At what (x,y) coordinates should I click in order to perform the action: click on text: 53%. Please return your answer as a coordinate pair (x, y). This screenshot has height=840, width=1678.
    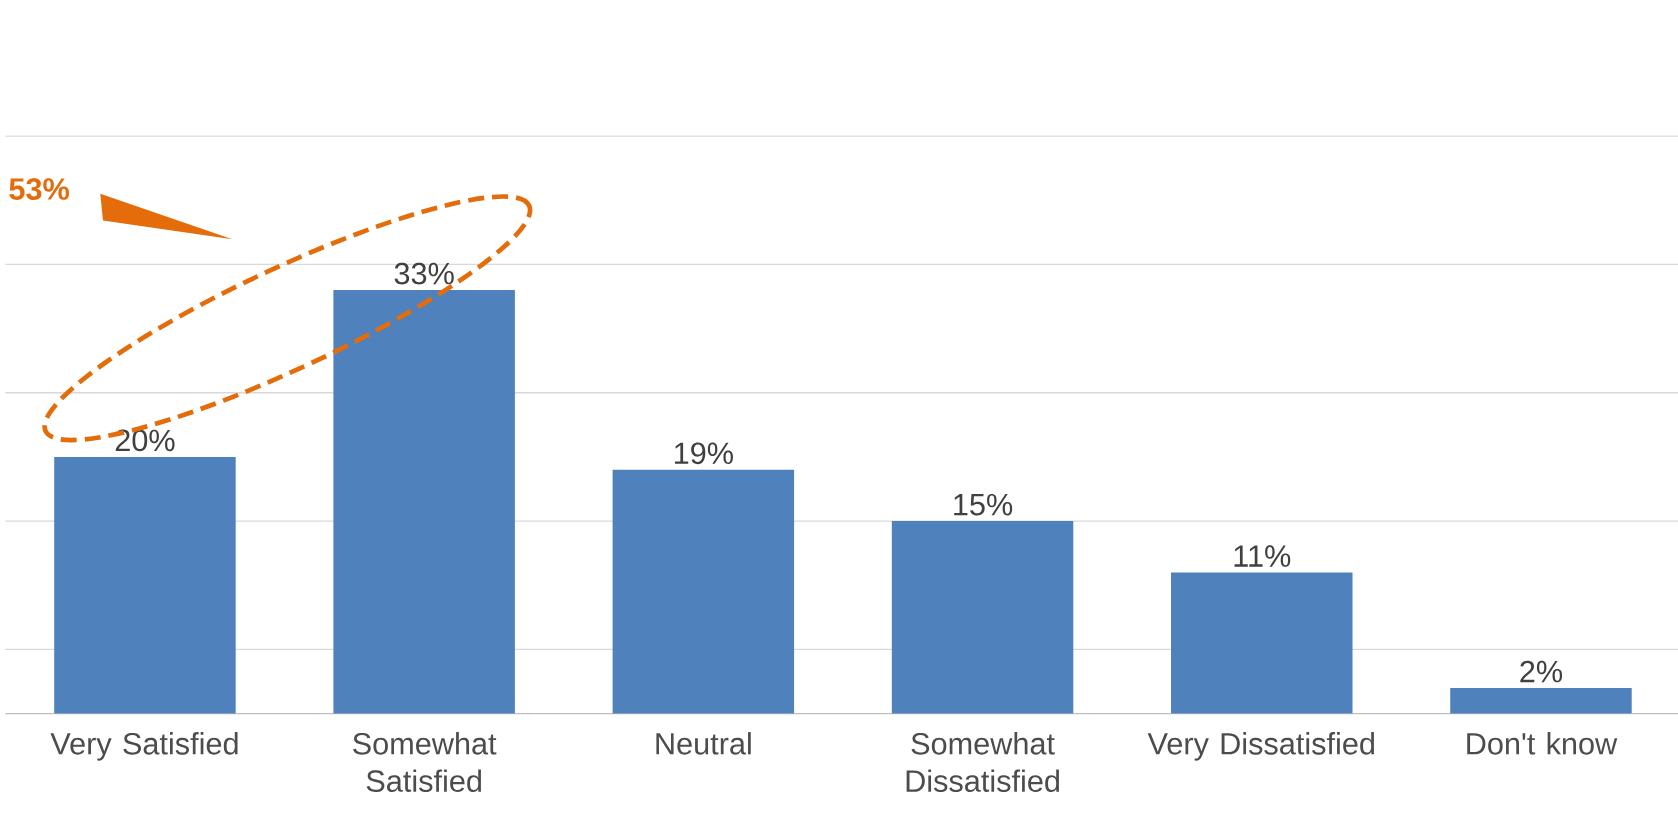
    Looking at the image, I should click on (39, 189).